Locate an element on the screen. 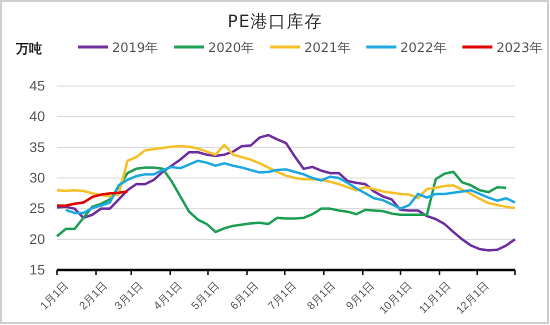  y-tick-label: 30 is located at coordinates (37, 177).